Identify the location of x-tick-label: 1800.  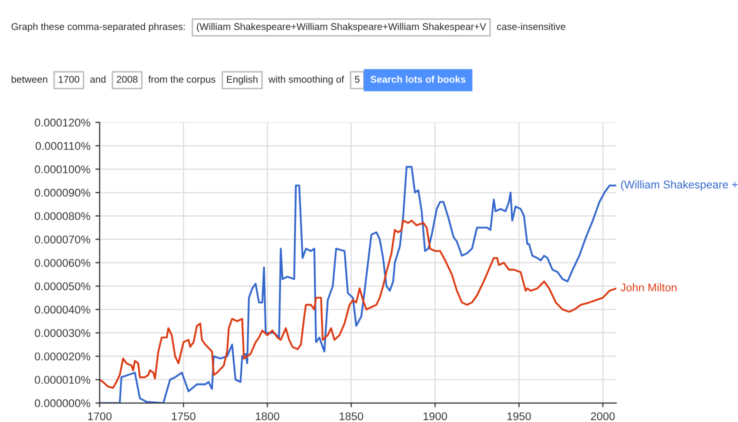
(268, 416).